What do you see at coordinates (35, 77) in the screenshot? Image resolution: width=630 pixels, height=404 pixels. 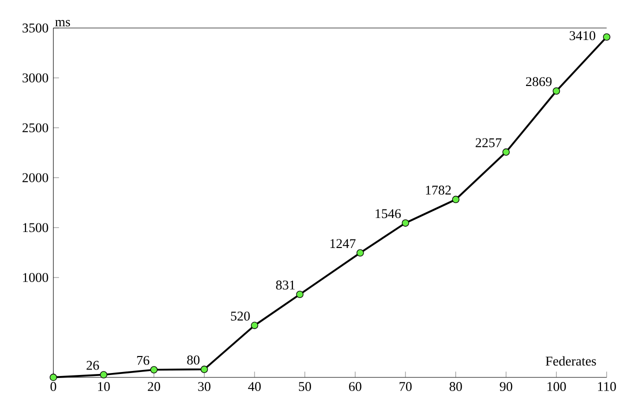 I see `y-tick-label: 3000` at bounding box center [35, 77].